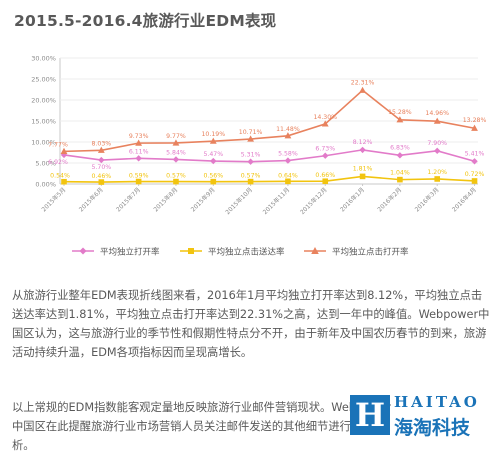  Describe the element at coordinates (288, 175) in the screenshot. I see `data-label: 0.64%` at that location.